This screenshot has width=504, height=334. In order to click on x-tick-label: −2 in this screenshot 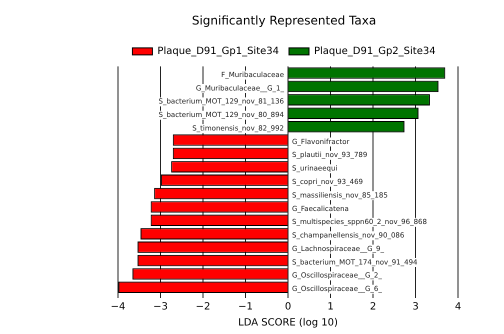, I will do `click(203, 307)`.